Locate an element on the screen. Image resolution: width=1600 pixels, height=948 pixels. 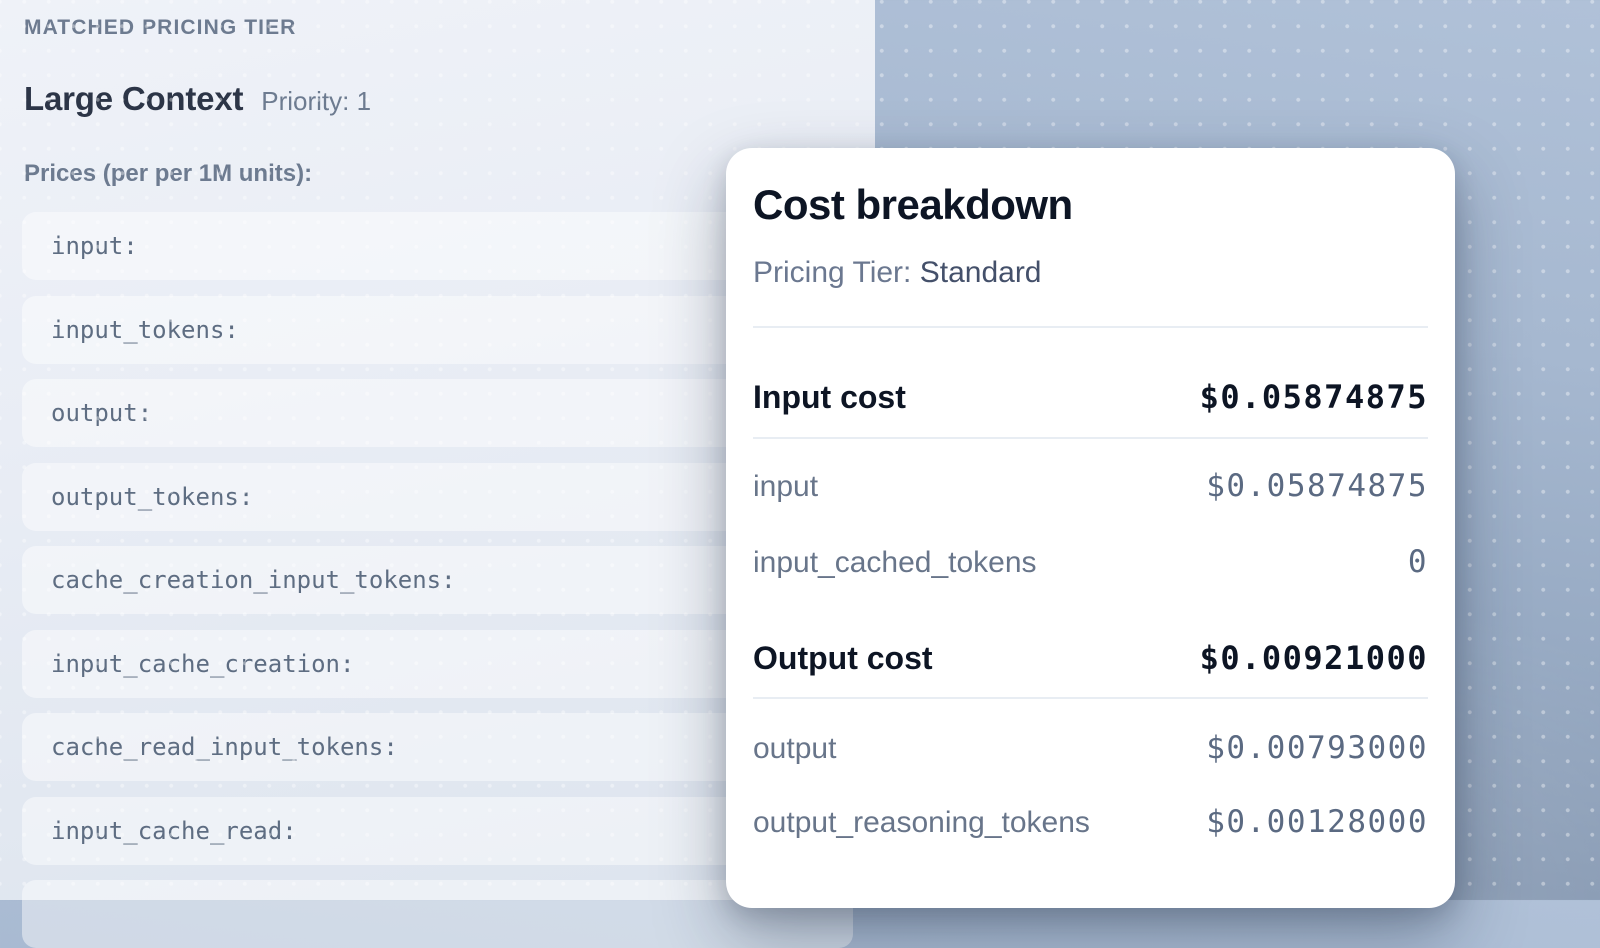
item-value: $0.00128000 is located at coordinates (1317, 821).